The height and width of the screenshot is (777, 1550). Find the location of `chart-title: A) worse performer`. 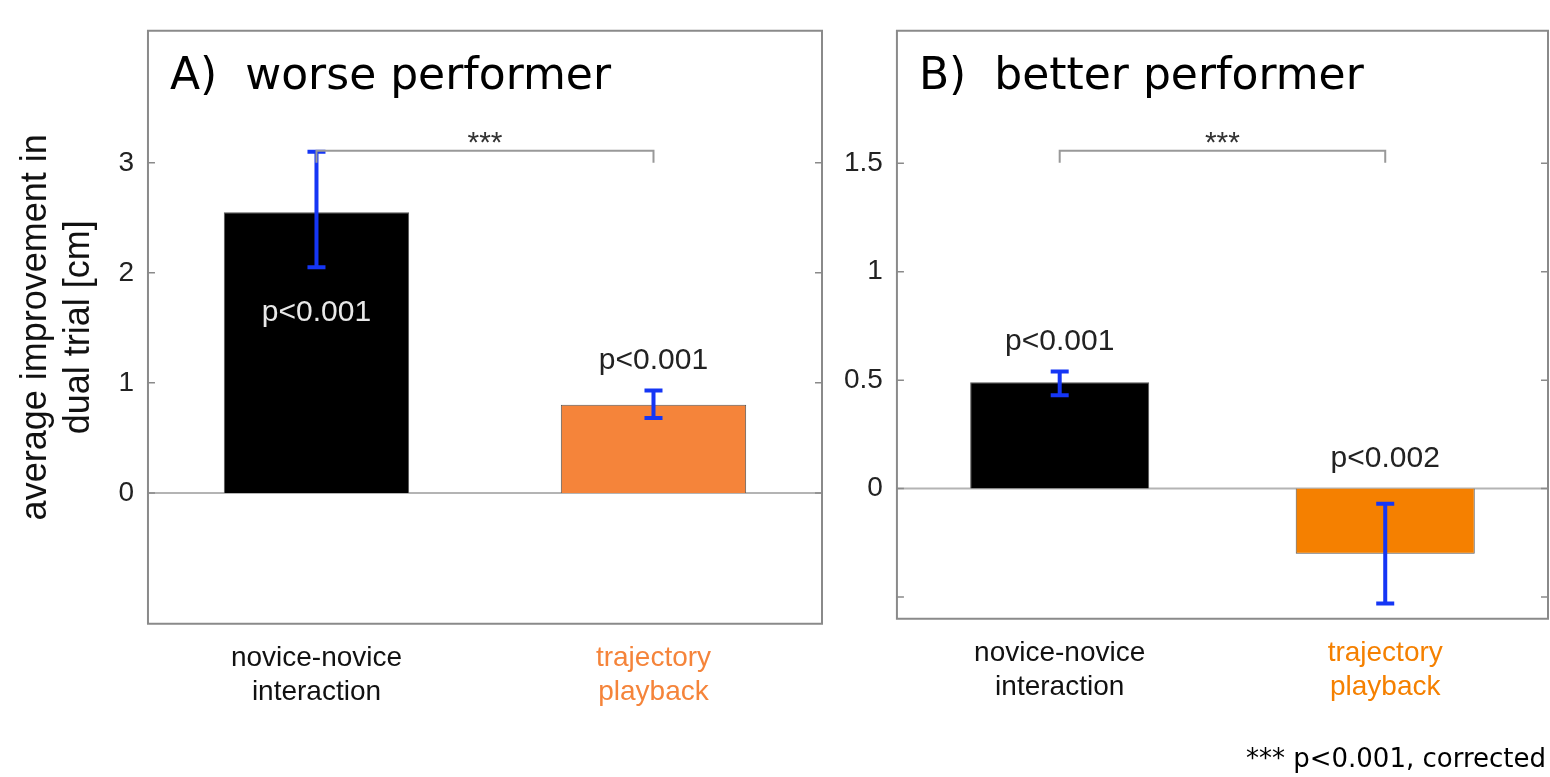

chart-title: A) worse performer is located at coordinates (390, 73).